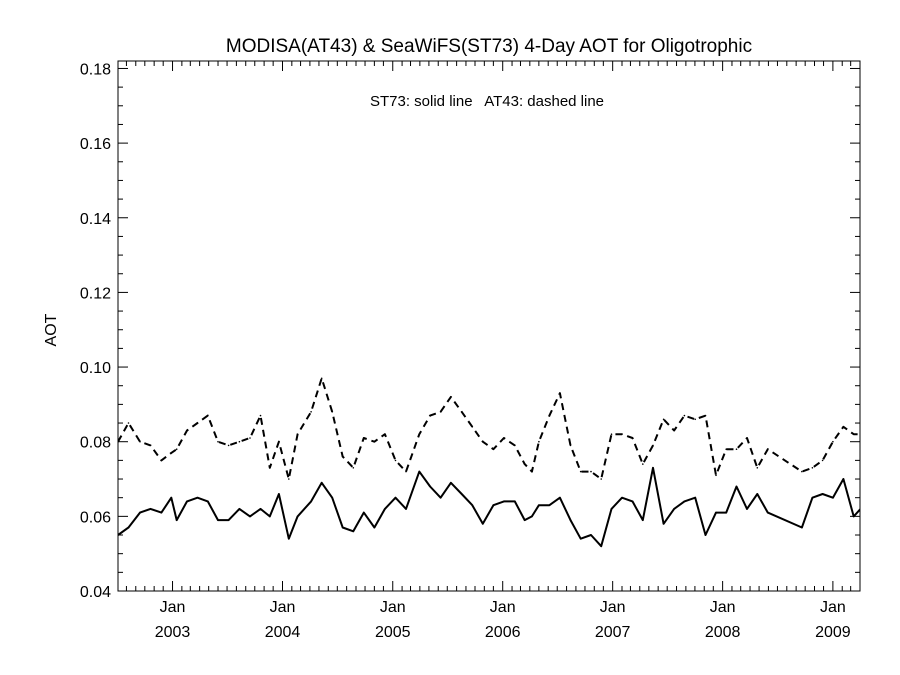 This screenshot has width=900, height=675. Describe the element at coordinates (283, 632) in the screenshot. I see `x-tick-year-label: 2004` at that location.